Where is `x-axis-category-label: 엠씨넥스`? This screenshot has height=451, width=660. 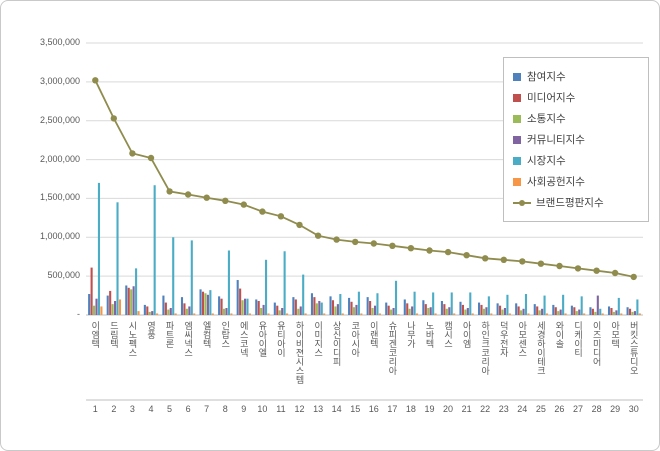 x-axis-category-label: 엠씨넥스 is located at coordinates (188, 339).